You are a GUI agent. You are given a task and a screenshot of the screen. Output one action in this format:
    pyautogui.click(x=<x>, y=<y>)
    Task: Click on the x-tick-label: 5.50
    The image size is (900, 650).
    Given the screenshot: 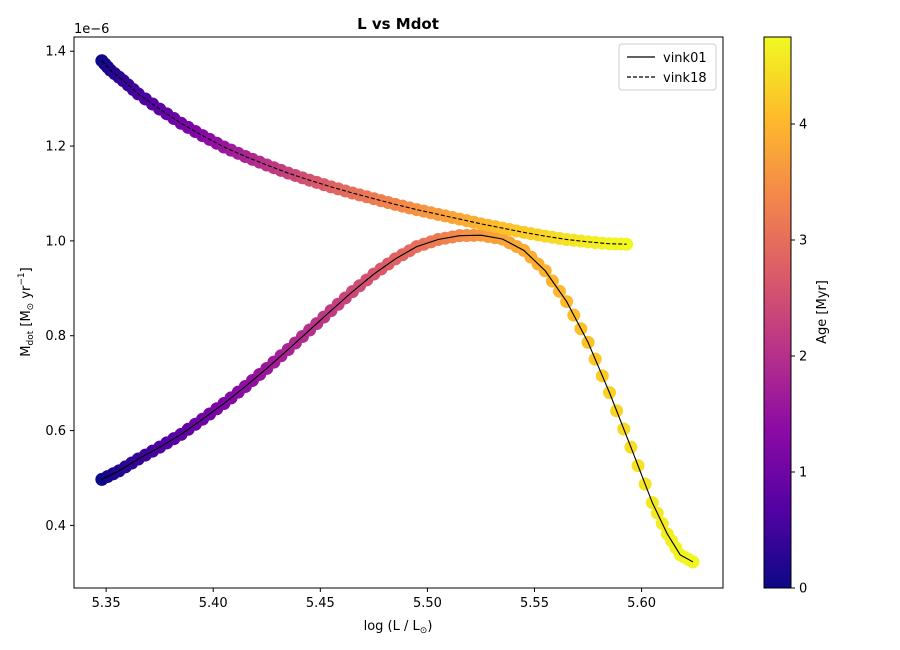 What is the action you would take?
    pyautogui.click(x=427, y=603)
    